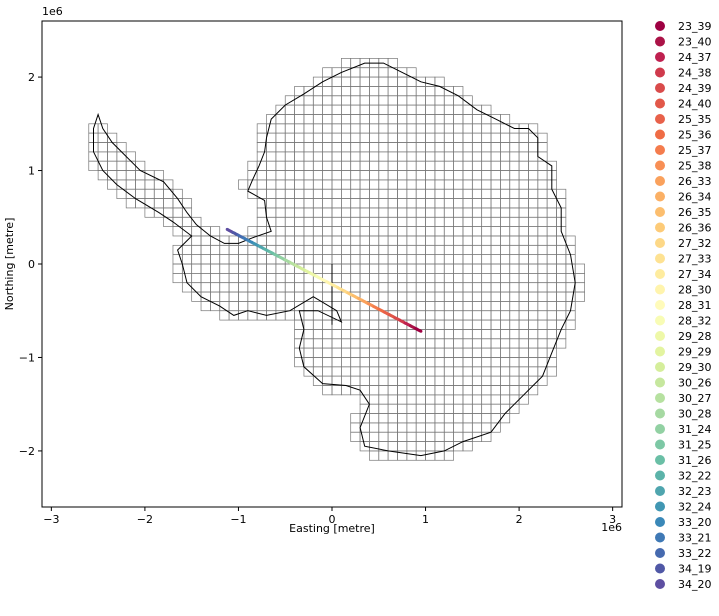  I want to click on y-tick-label: −1, so click(27, 357).